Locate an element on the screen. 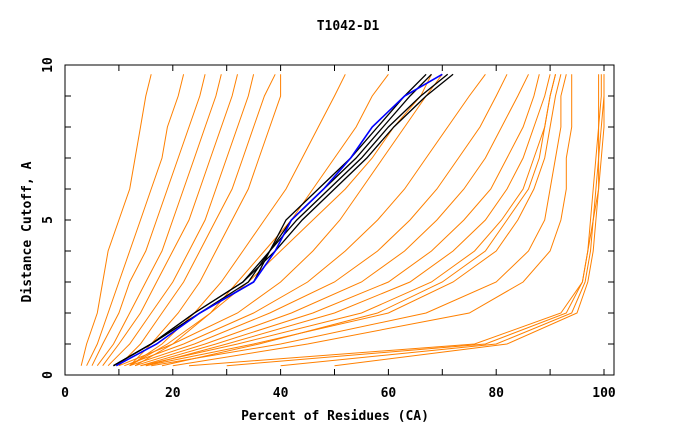  x-tick-label: 80 is located at coordinates (496, 393).